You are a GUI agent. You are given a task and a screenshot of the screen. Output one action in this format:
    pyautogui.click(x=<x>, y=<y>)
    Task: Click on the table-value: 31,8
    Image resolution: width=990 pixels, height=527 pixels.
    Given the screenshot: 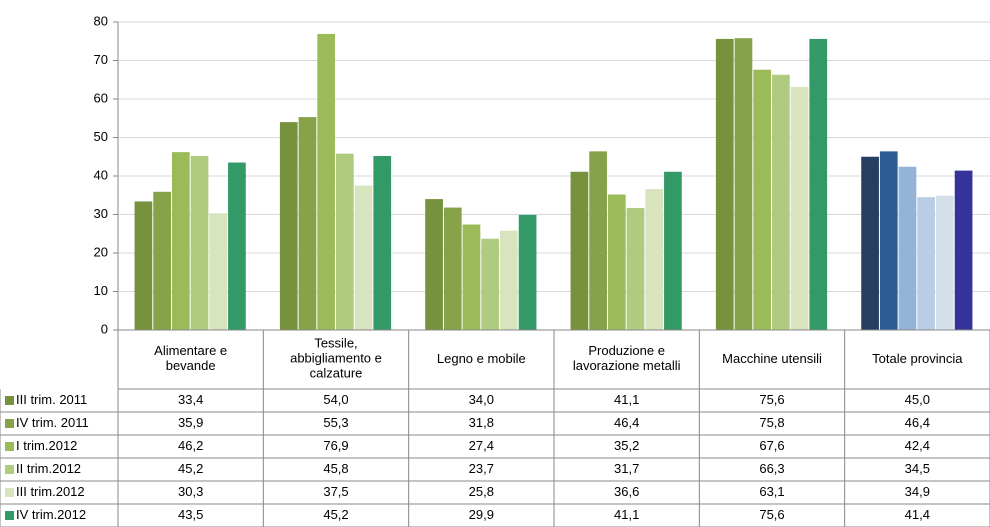 What is the action you would take?
    pyautogui.click(x=481, y=422)
    